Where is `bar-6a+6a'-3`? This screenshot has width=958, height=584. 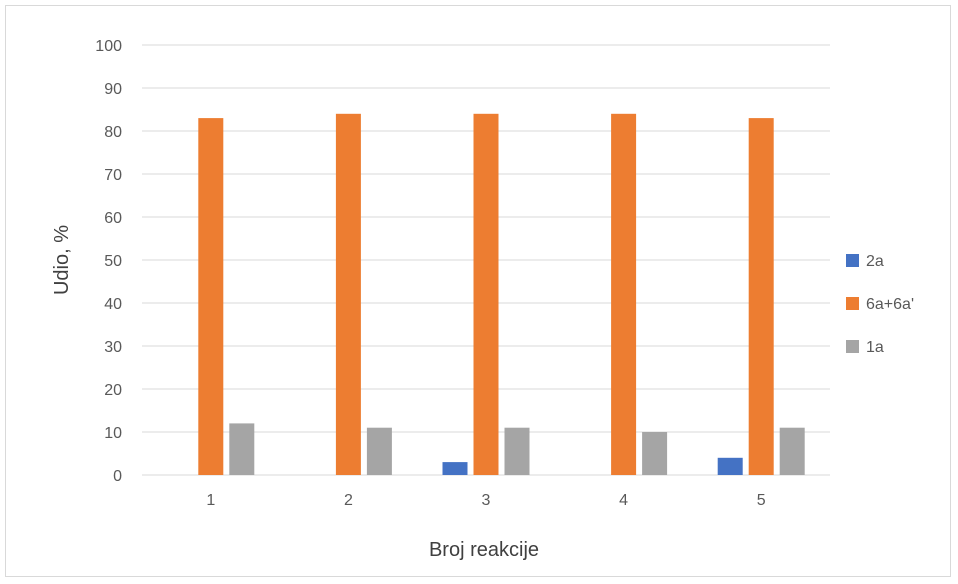 bar-6a+6a'-3 is located at coordinates (486, 294).